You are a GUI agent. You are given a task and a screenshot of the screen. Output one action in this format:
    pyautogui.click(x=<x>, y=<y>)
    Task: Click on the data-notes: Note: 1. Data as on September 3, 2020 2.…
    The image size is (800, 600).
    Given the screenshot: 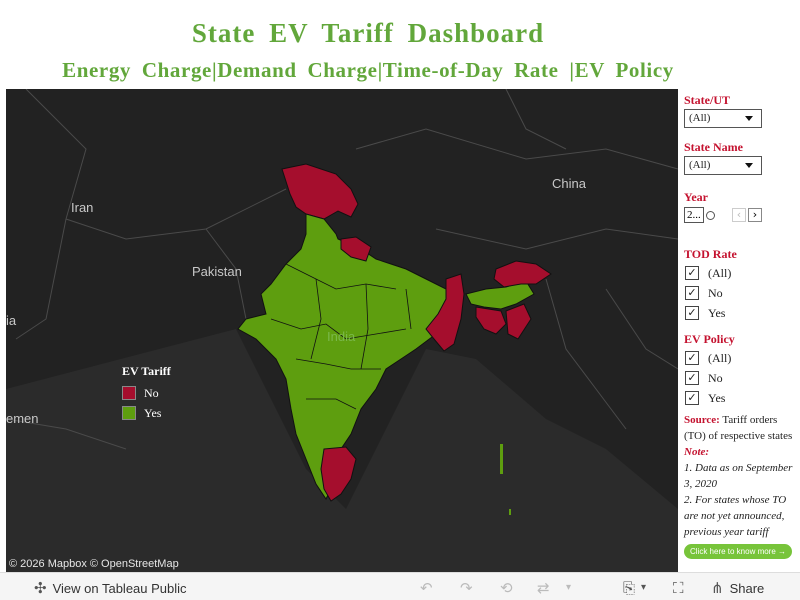 What is the action you would take?
    pyautogui.click(x=742, y=492)
    